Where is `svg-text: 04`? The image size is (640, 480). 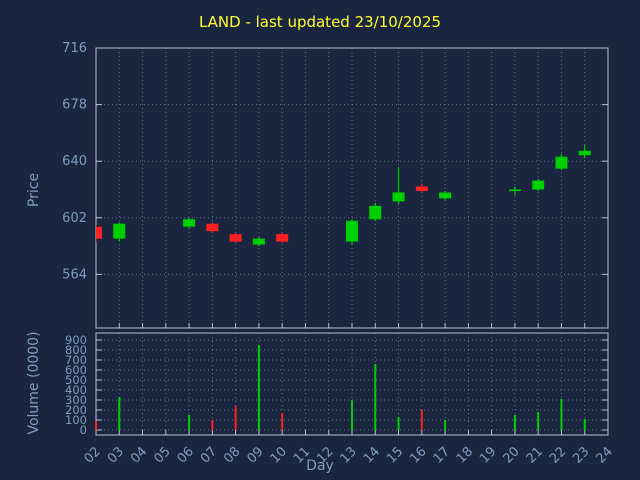 svg-text: 04 is located at coordinates (139, 455).